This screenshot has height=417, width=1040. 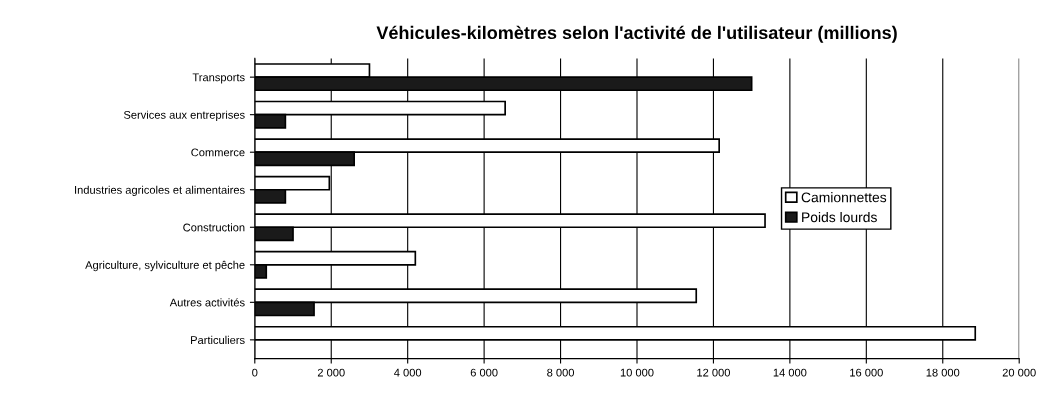 I want to click on x-tick-label: 10 000, so click(x=637, y=372).